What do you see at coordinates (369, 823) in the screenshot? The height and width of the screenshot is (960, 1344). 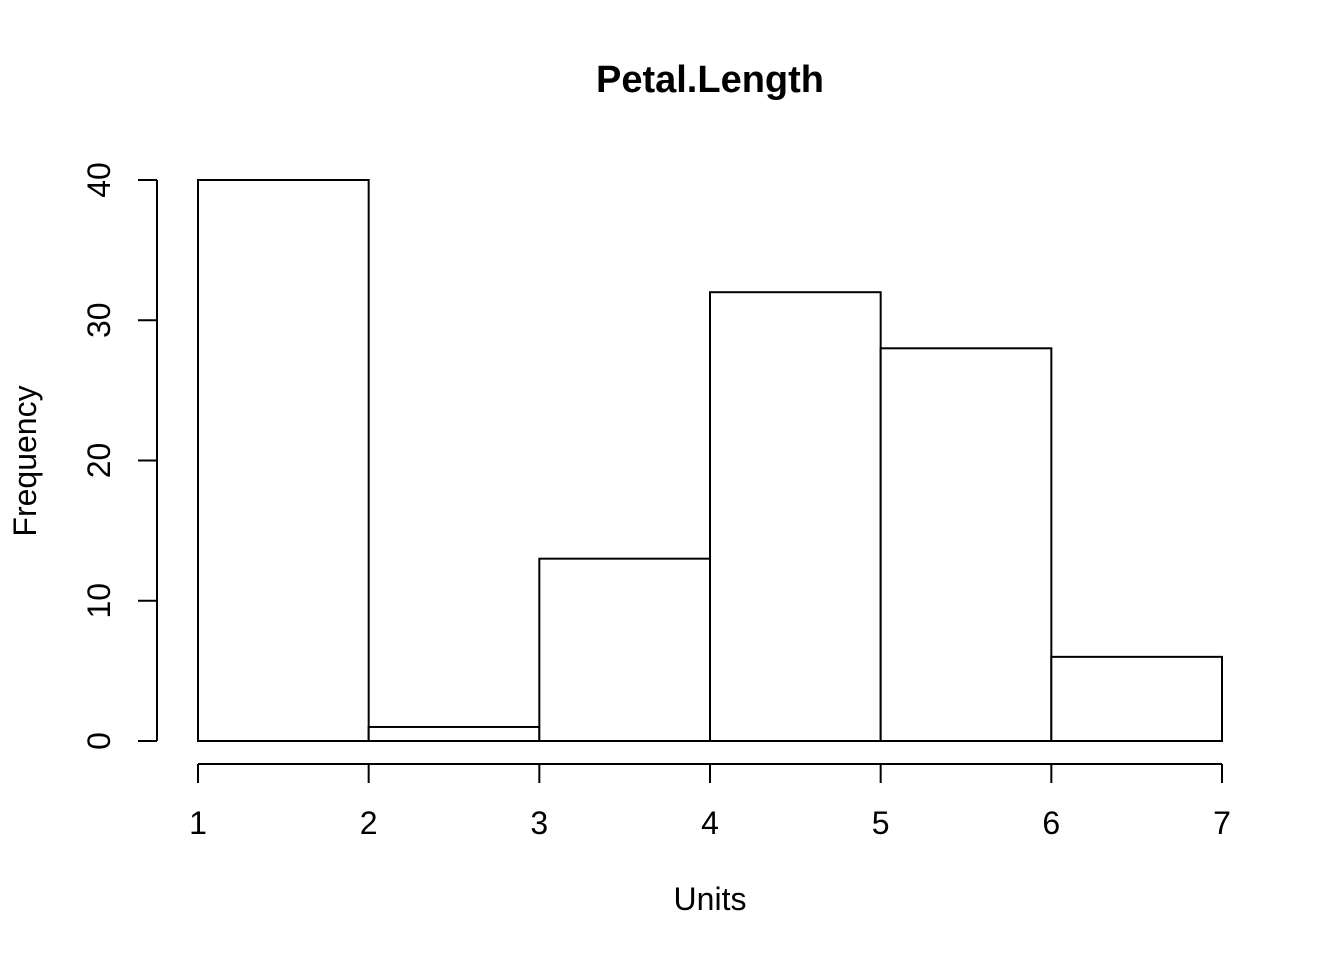 I see `x-tick-label-1: 2` at bounding box center [369, 823].